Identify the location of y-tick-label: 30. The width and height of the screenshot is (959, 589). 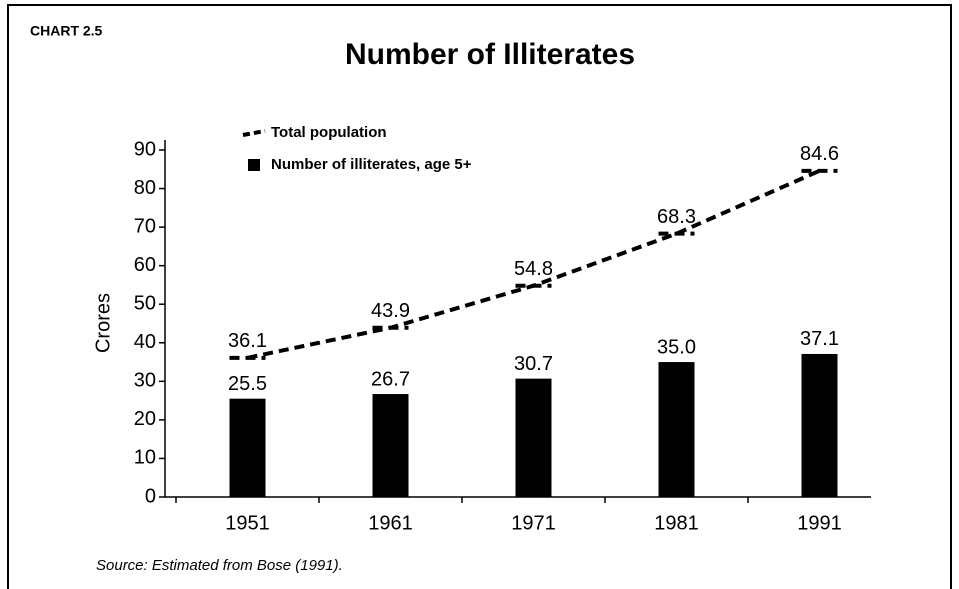
(145, 381).